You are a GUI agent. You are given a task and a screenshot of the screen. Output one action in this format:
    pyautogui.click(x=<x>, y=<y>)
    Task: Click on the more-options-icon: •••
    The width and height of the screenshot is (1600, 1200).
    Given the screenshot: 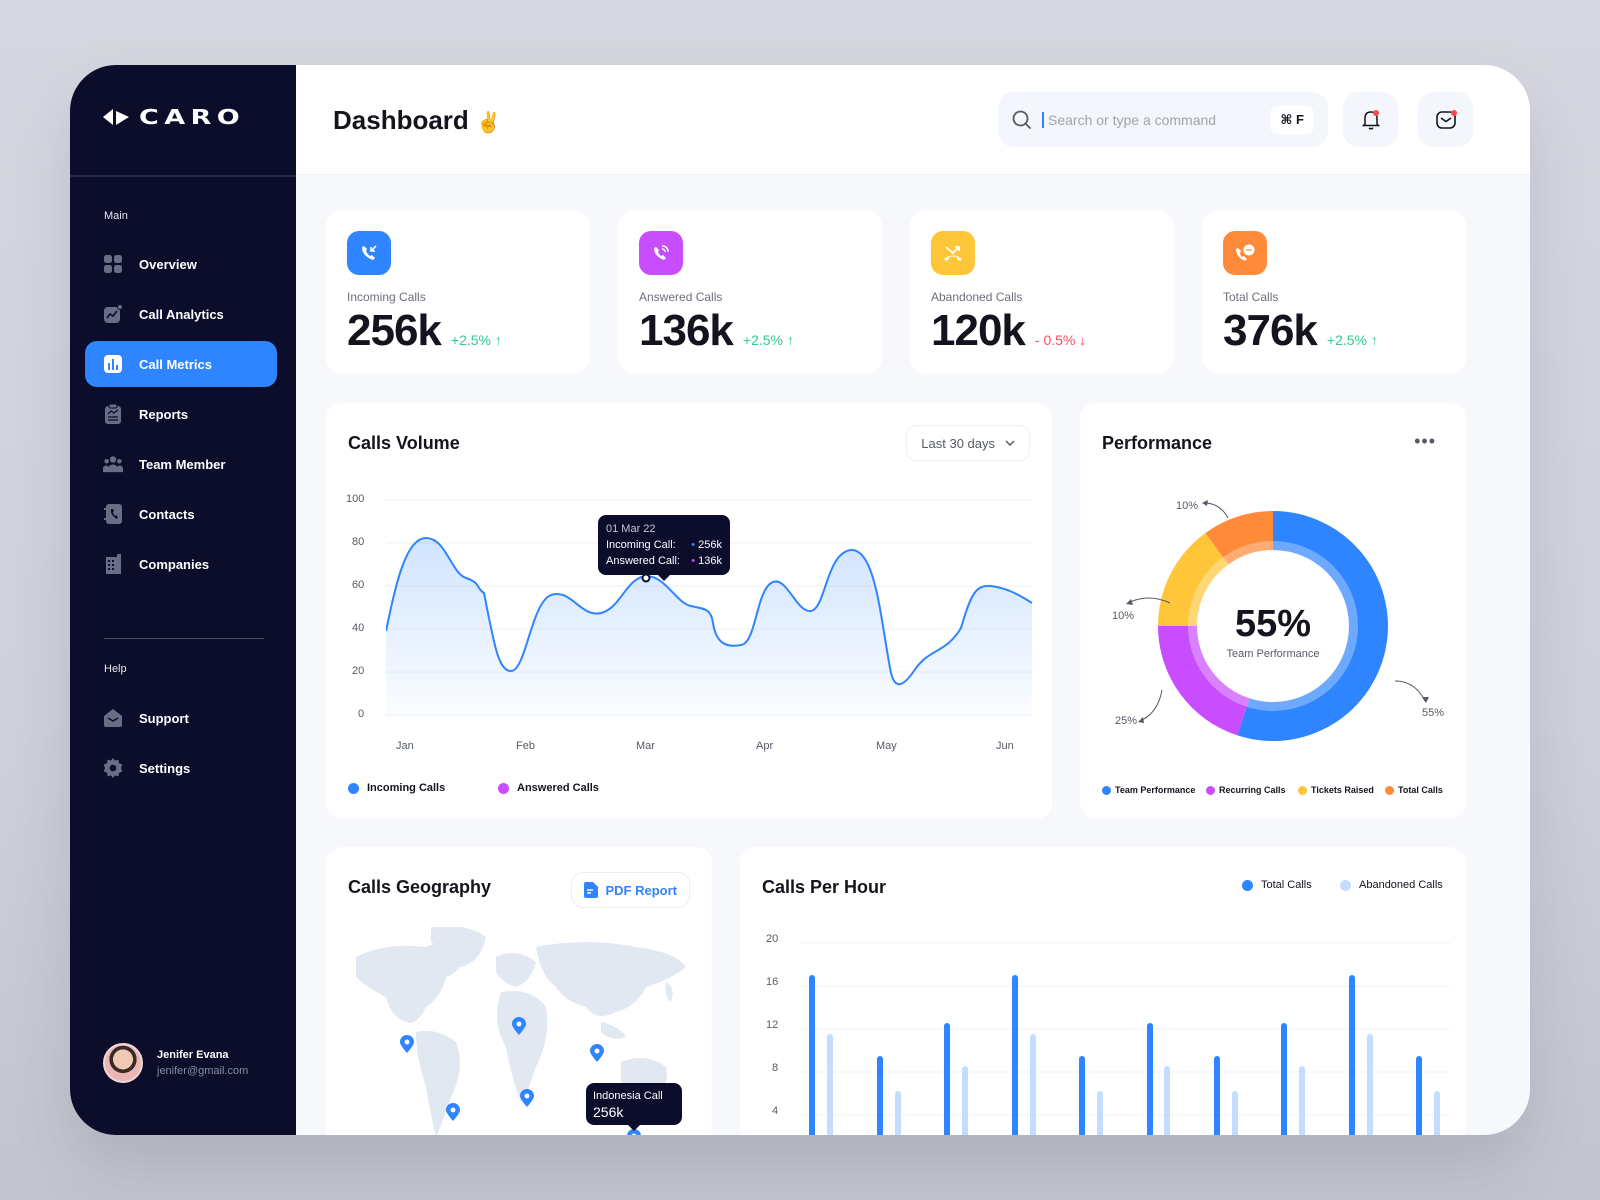 What is the action you would take?
    pyautogui.click(x=1425, y=441)
    